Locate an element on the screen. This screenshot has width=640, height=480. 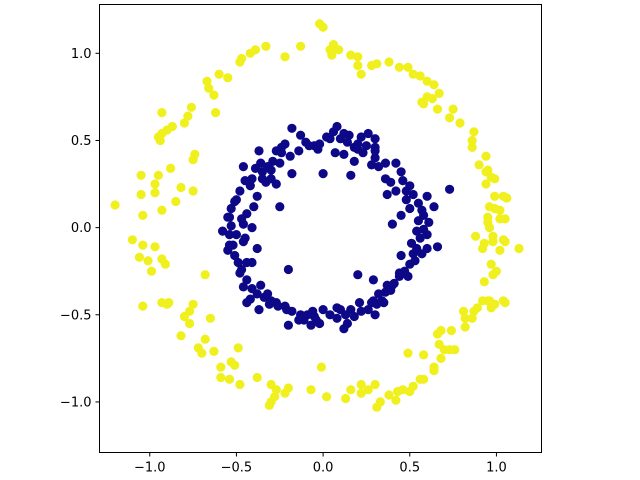
x-tick-label: 0.5 is located at coordinates (409, 468).